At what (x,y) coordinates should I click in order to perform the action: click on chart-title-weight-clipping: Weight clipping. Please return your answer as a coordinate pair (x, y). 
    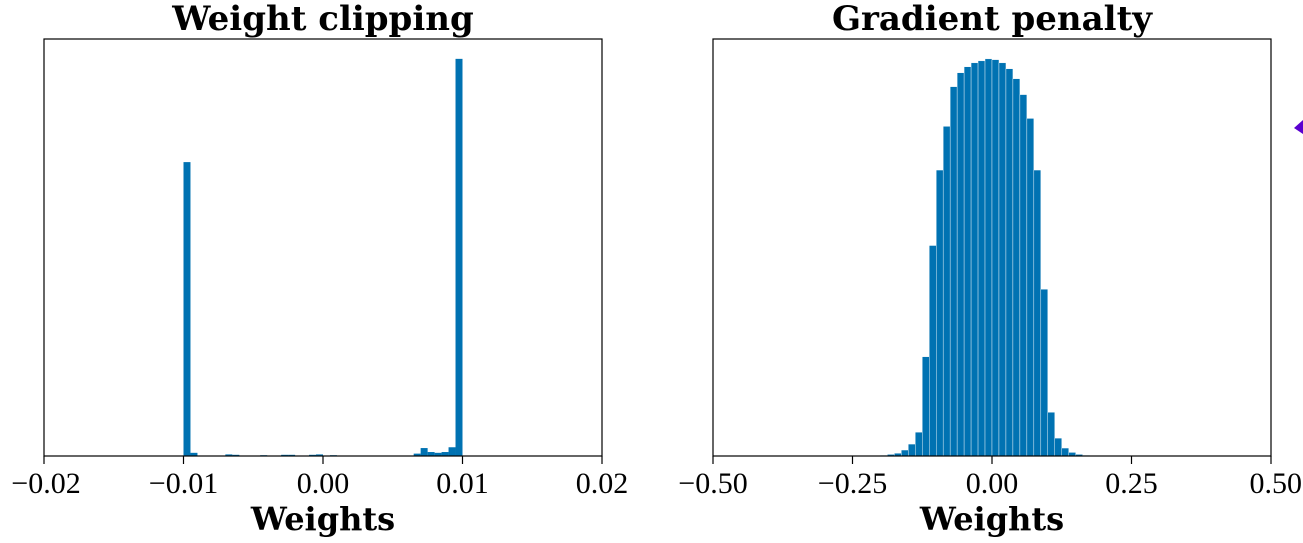
    Looking at the image, I should click on (322, 19).